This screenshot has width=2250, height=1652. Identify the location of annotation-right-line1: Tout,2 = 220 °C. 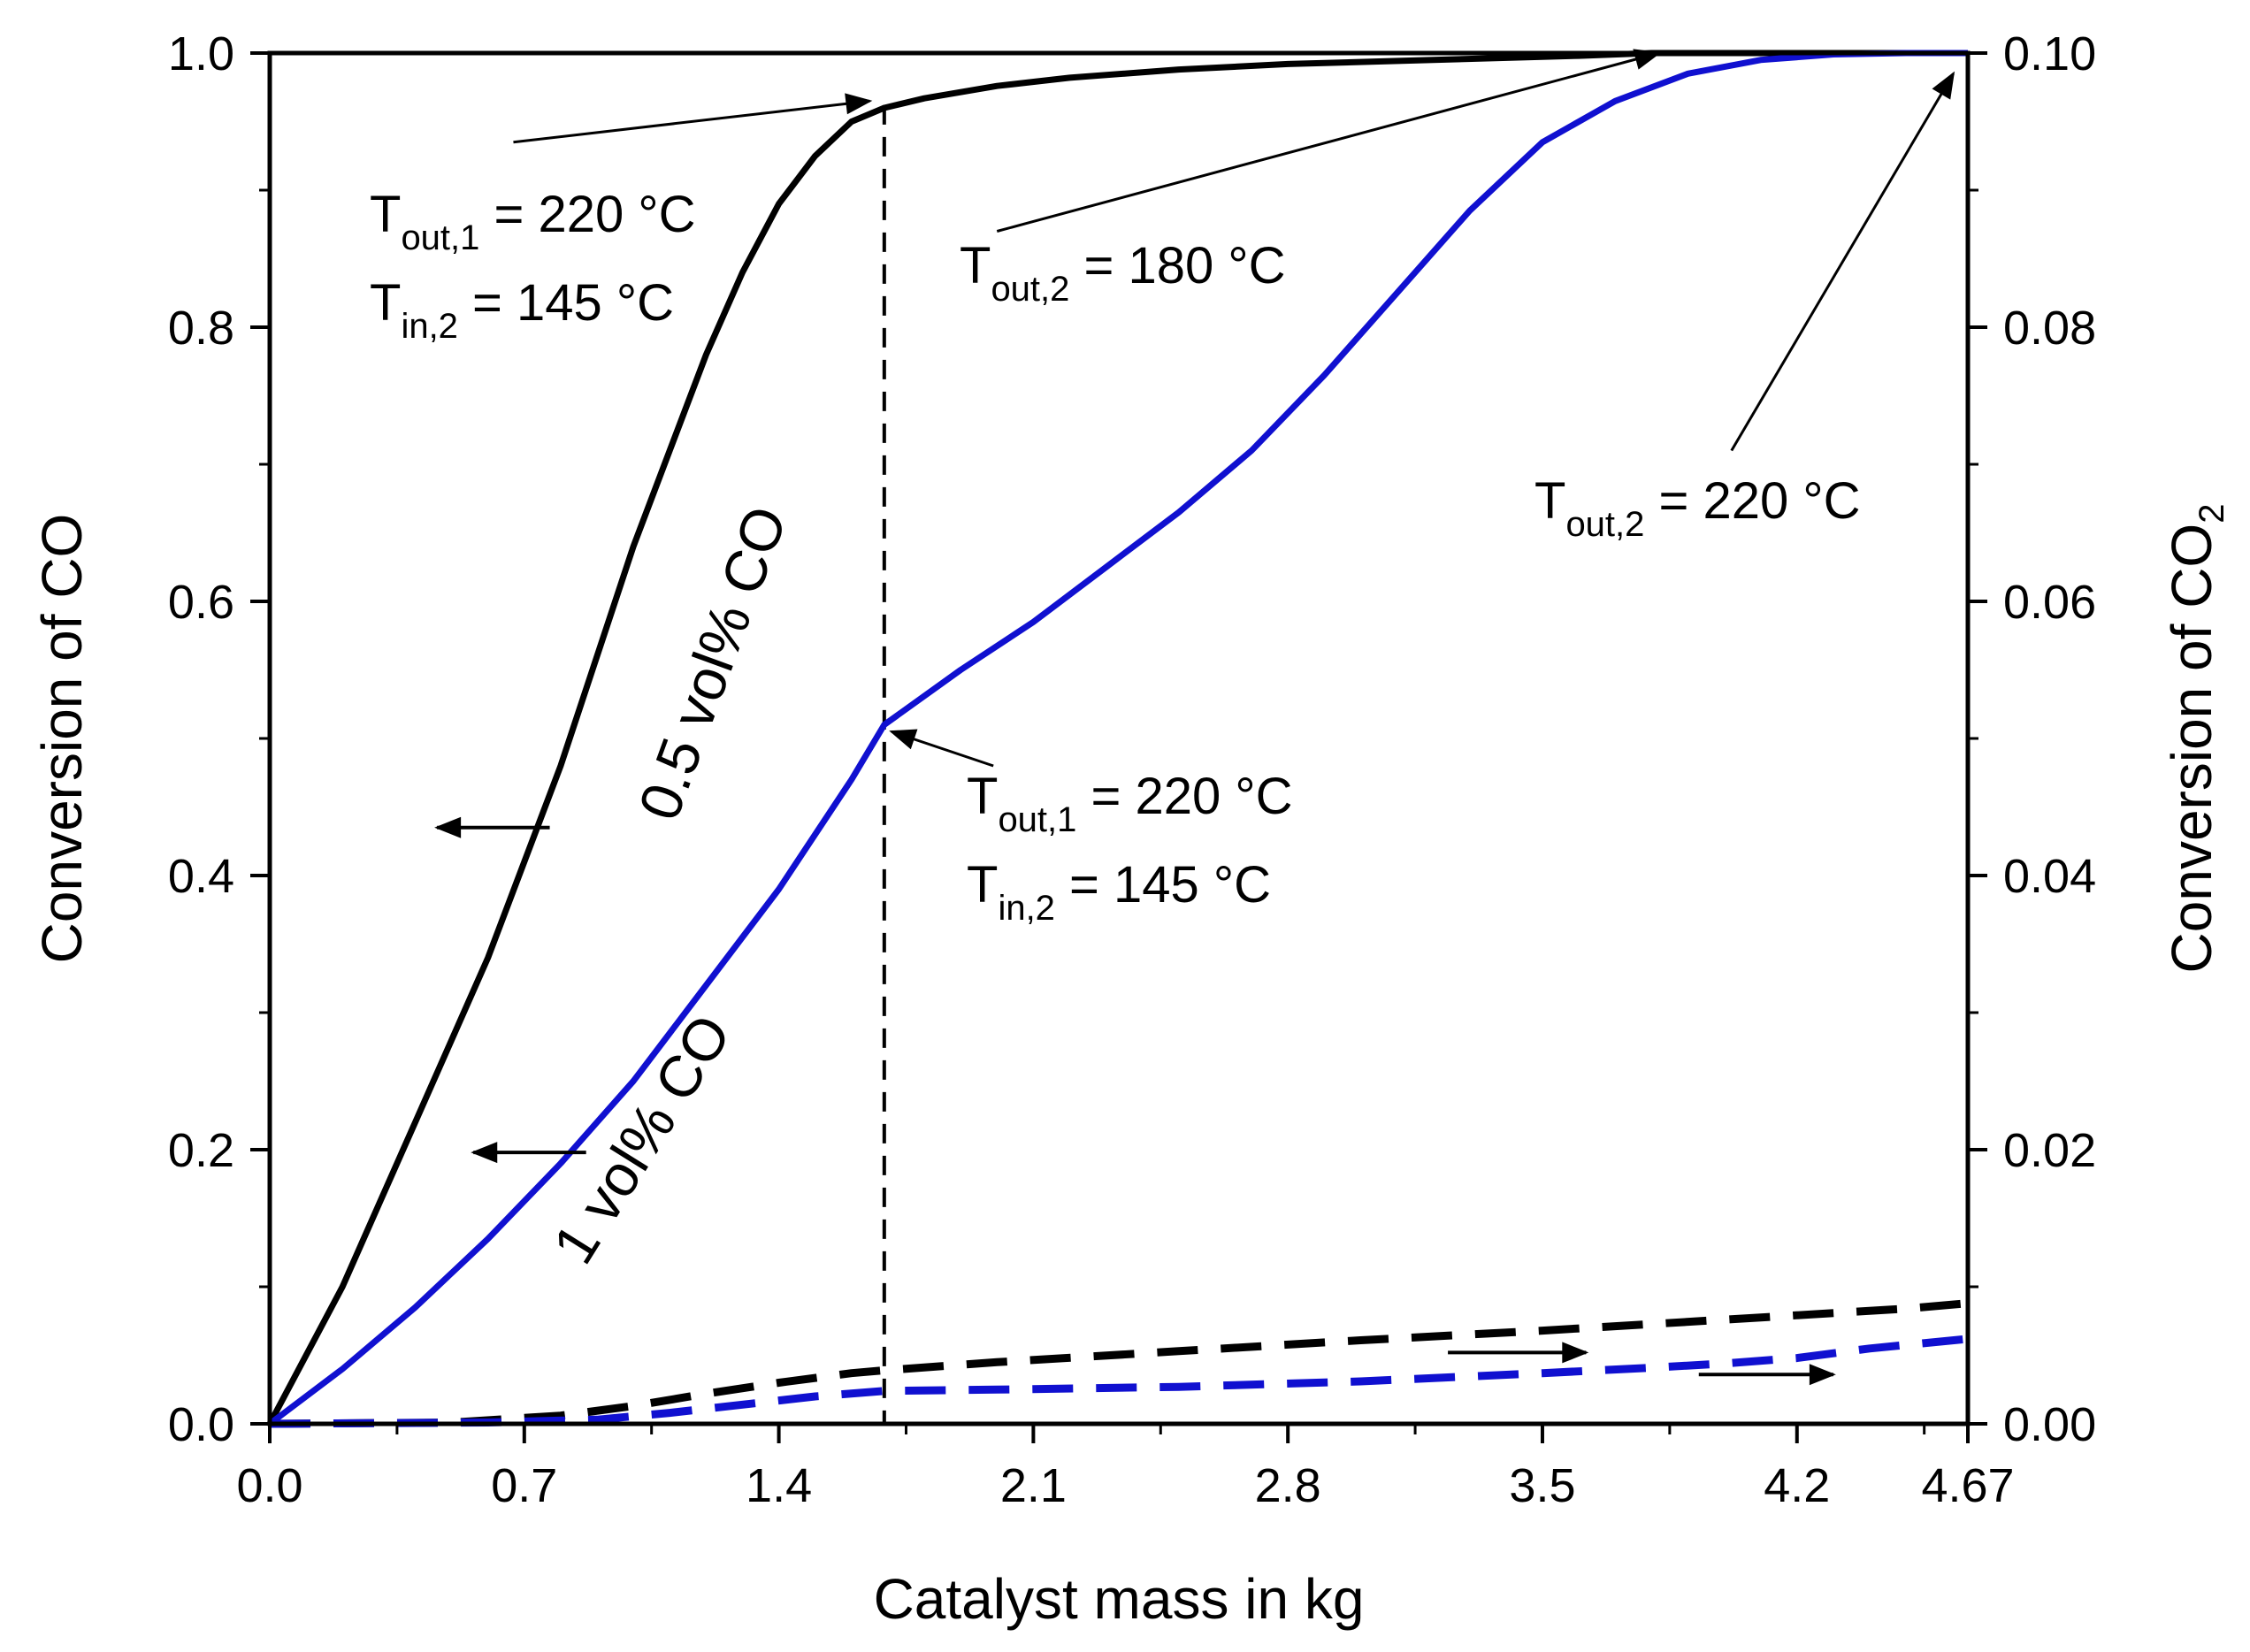
(1697, 508).